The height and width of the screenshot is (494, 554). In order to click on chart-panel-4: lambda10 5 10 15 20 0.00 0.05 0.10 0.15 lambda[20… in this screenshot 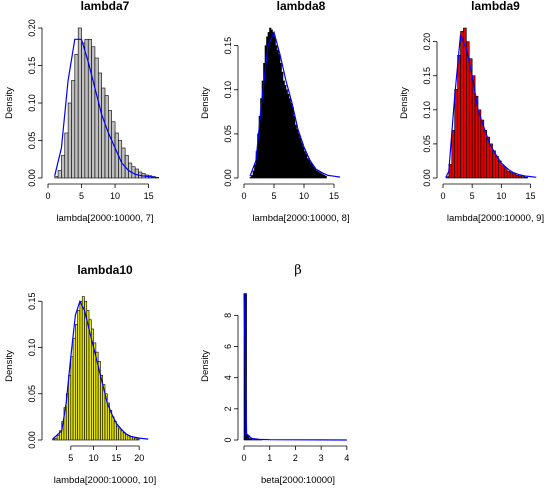, I will do `click(80, 374)`.